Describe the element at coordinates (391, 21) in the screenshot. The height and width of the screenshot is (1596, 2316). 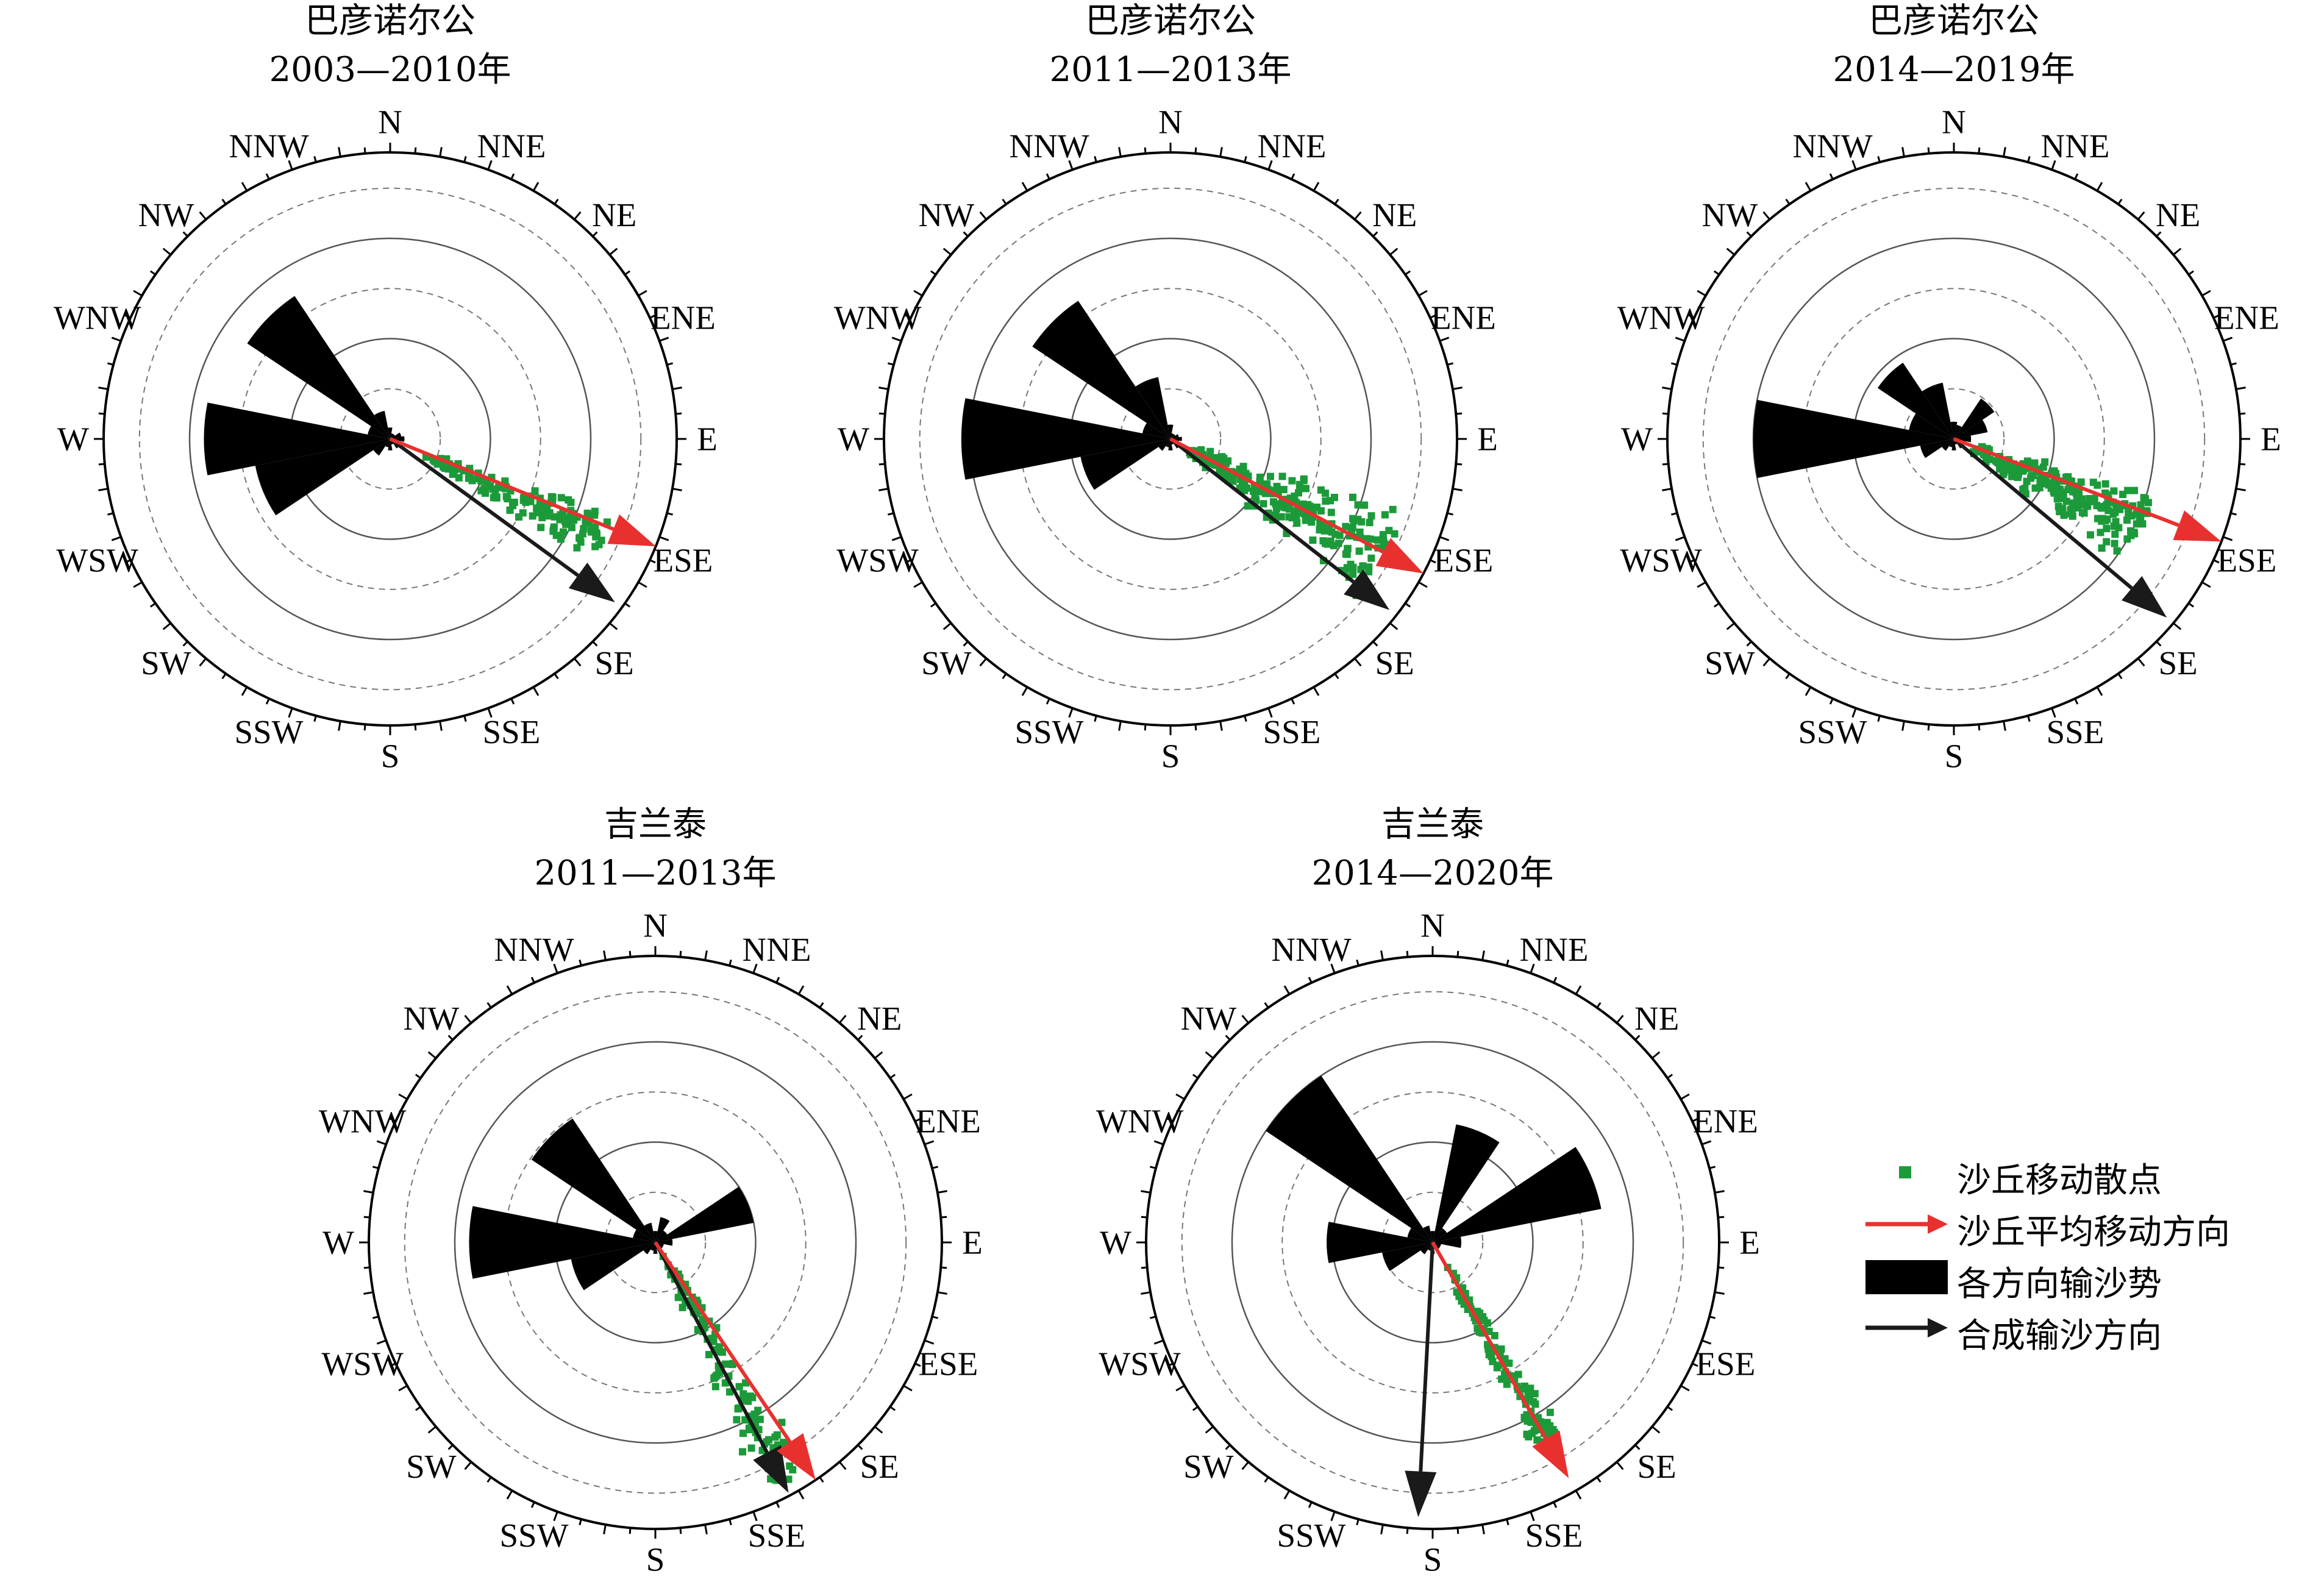
I see `panel-title: 巴彦诺尔公` at that location.